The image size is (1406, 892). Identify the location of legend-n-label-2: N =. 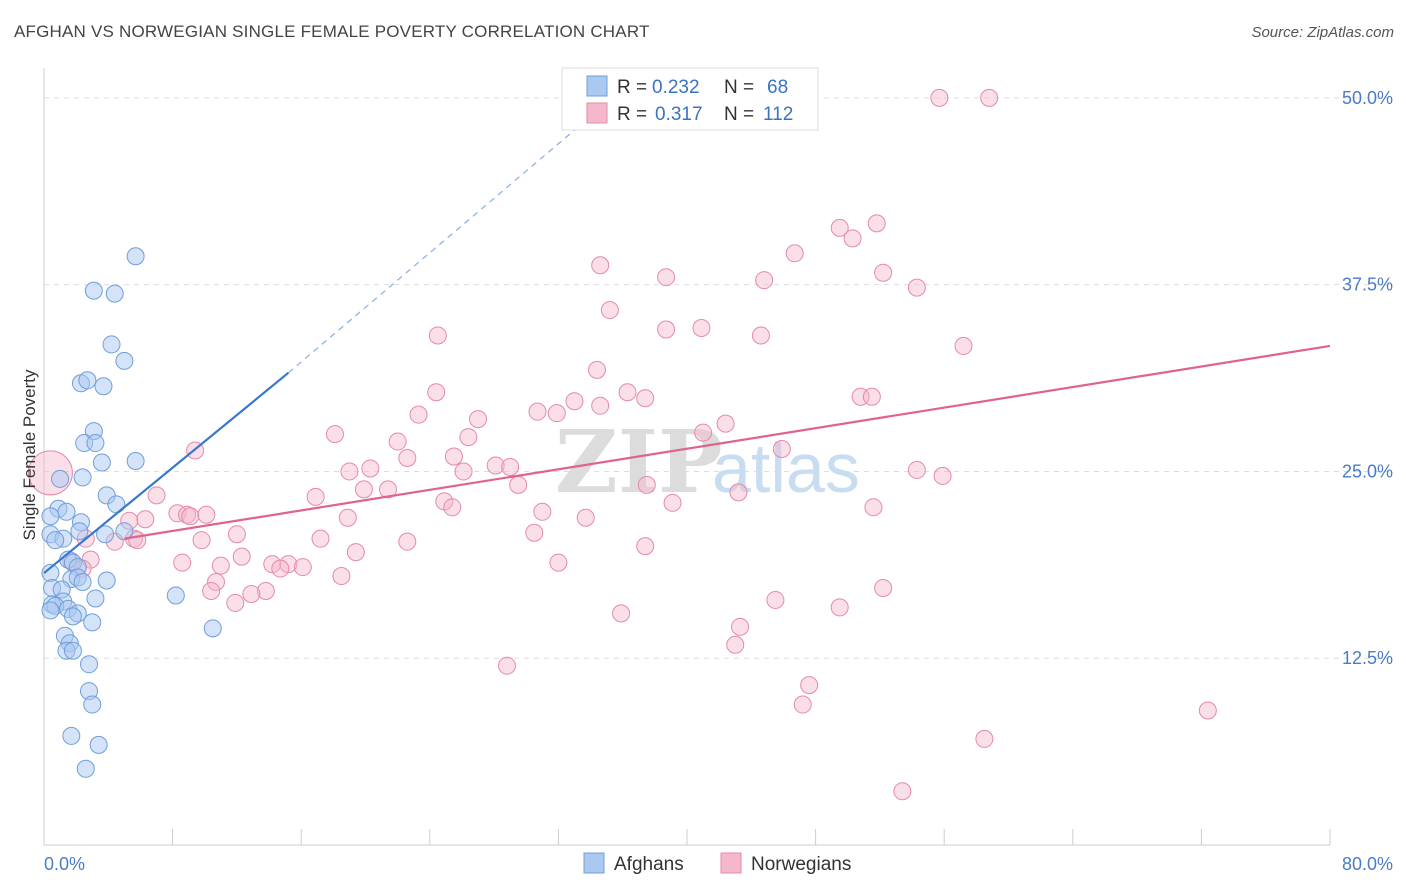
(739, 114).